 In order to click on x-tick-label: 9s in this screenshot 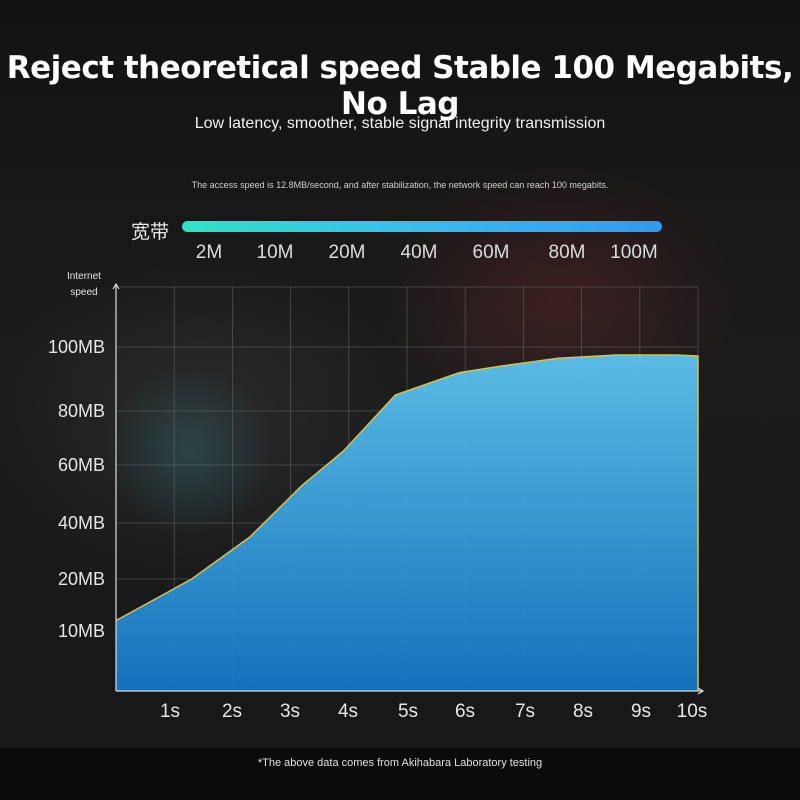, I will do `click(641, 711)`.